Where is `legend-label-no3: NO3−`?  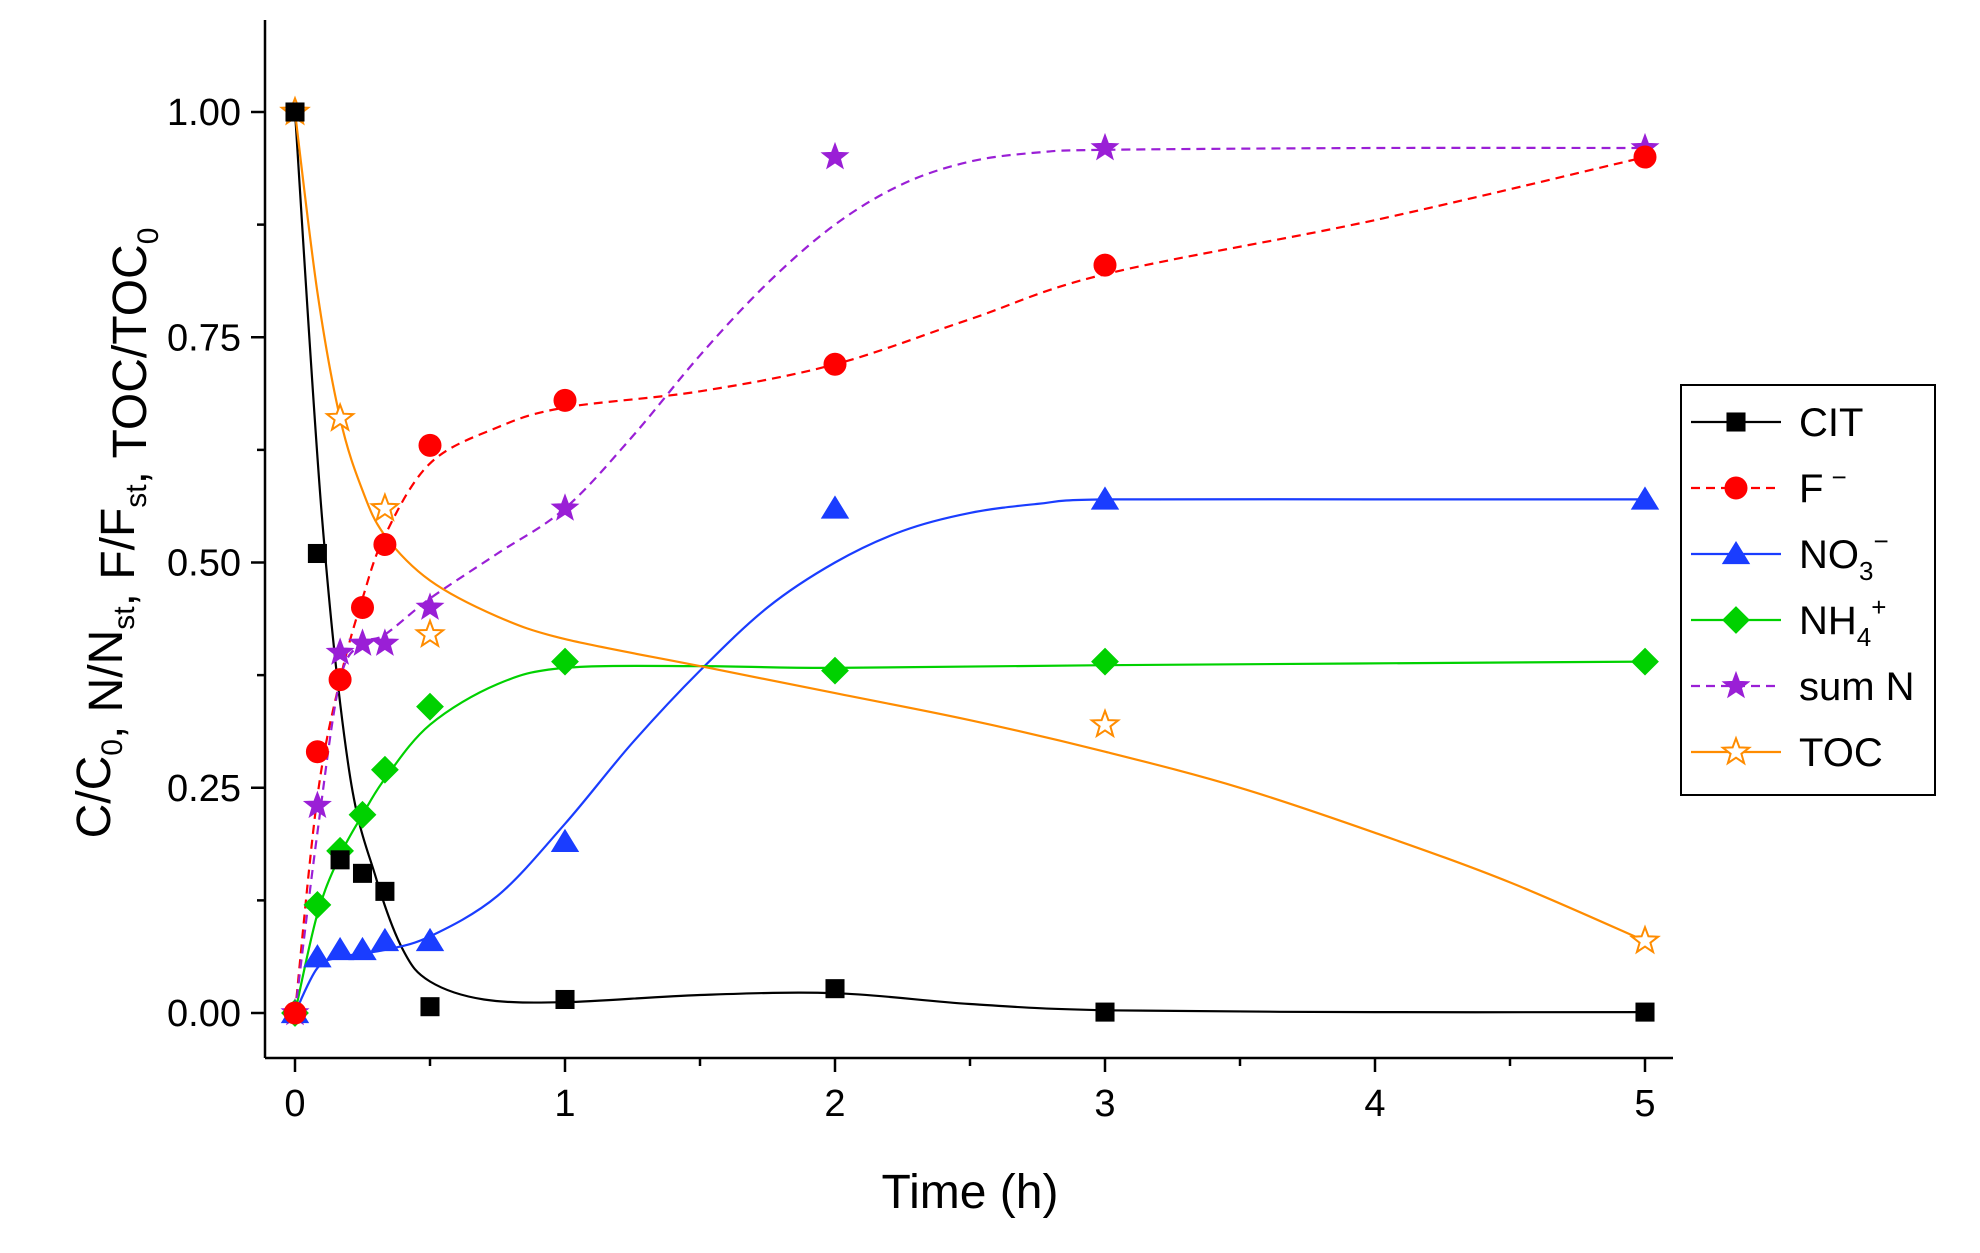
legend-label-no3: NO3− is located at coordinates (1844, 556).